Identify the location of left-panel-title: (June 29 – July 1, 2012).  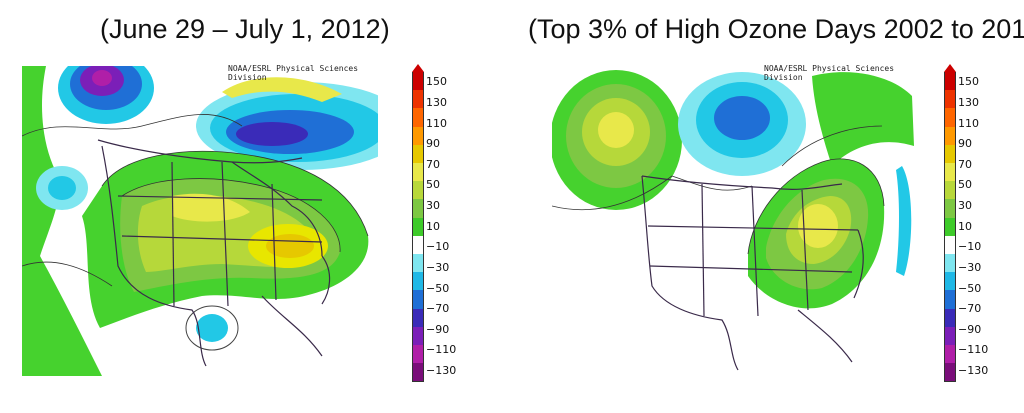
(245, 29).